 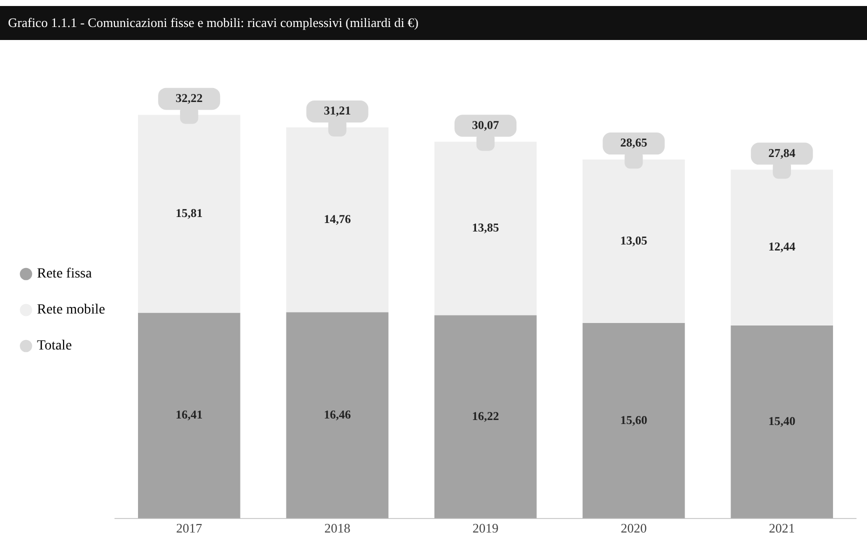 I want to click on header-banner: Grafico 1.1.1 - Comunicazioni fisse e mobili: ricavi complessivi (miliardi di €), so click(x=433, y=23).